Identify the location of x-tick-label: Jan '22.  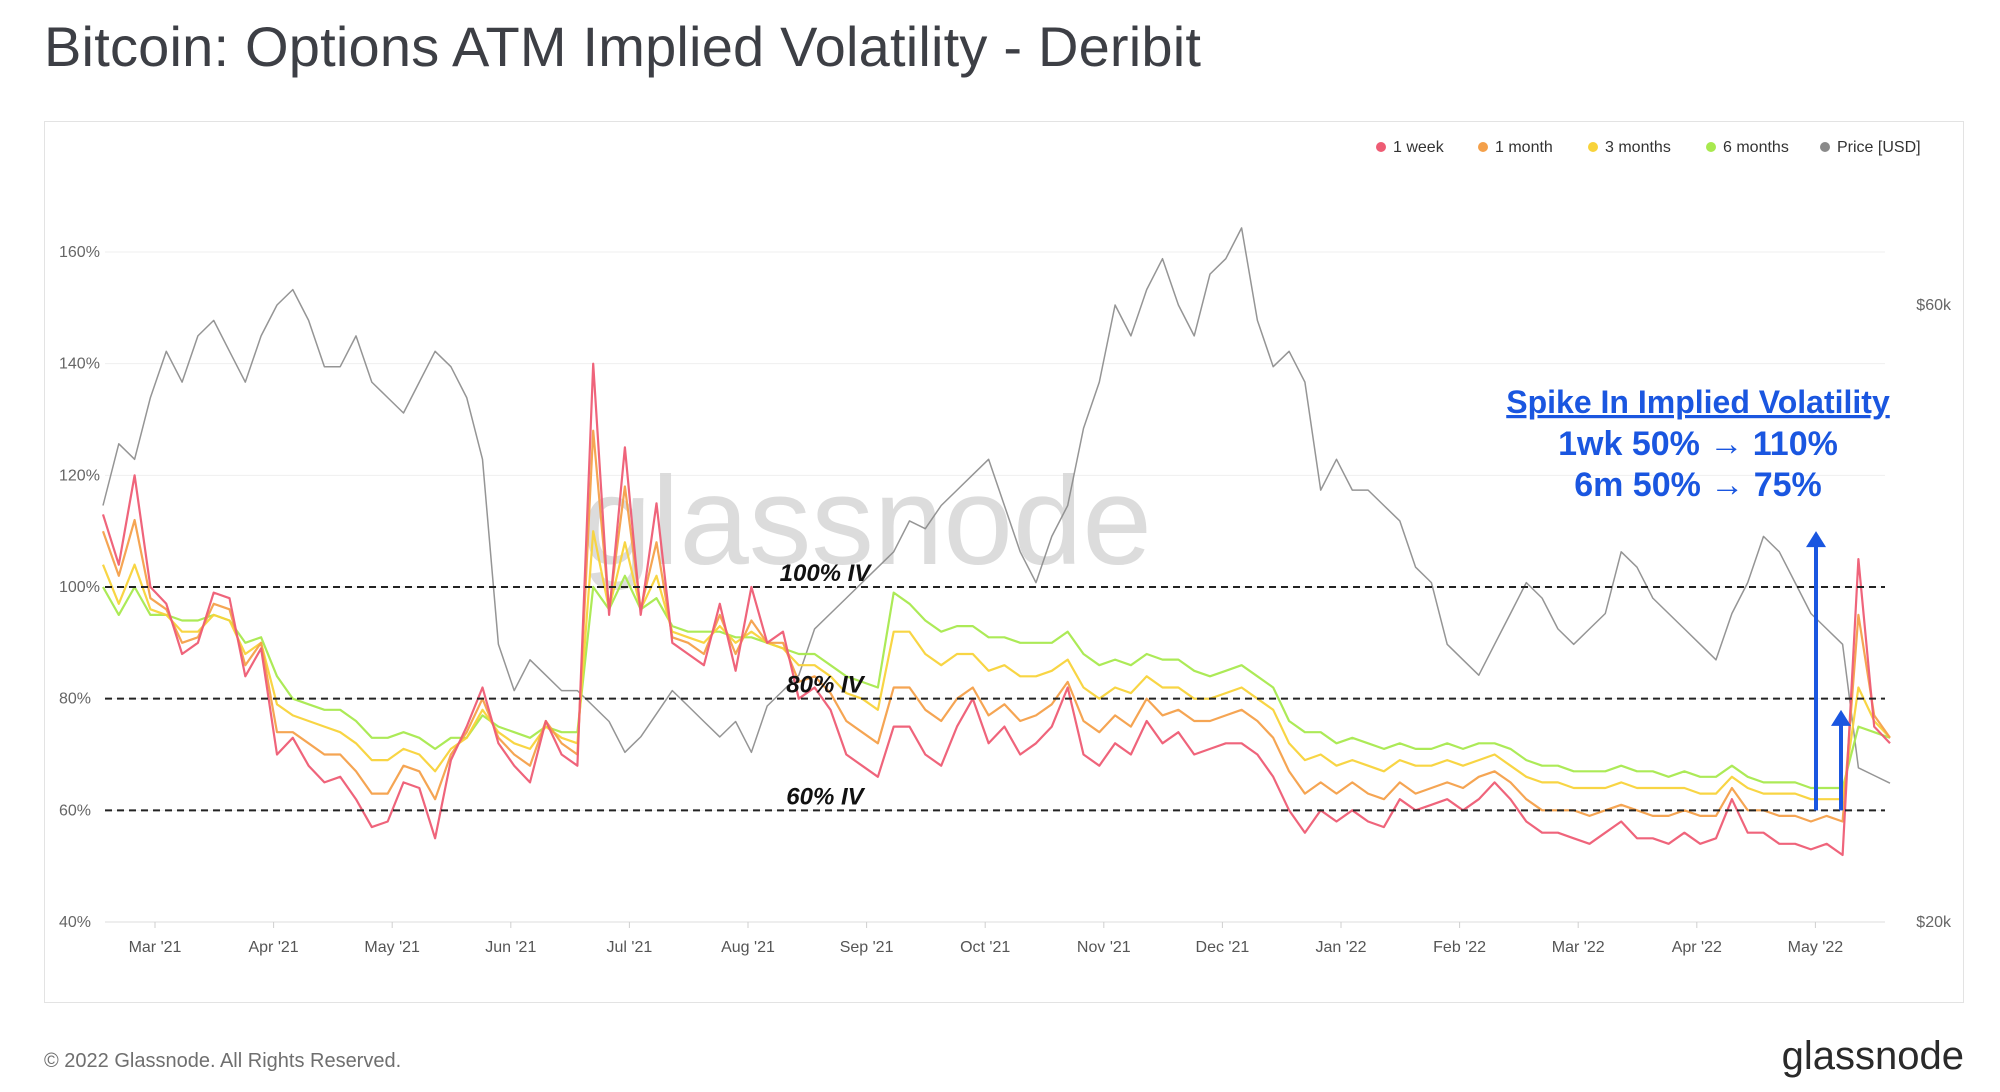
(1340, 947).